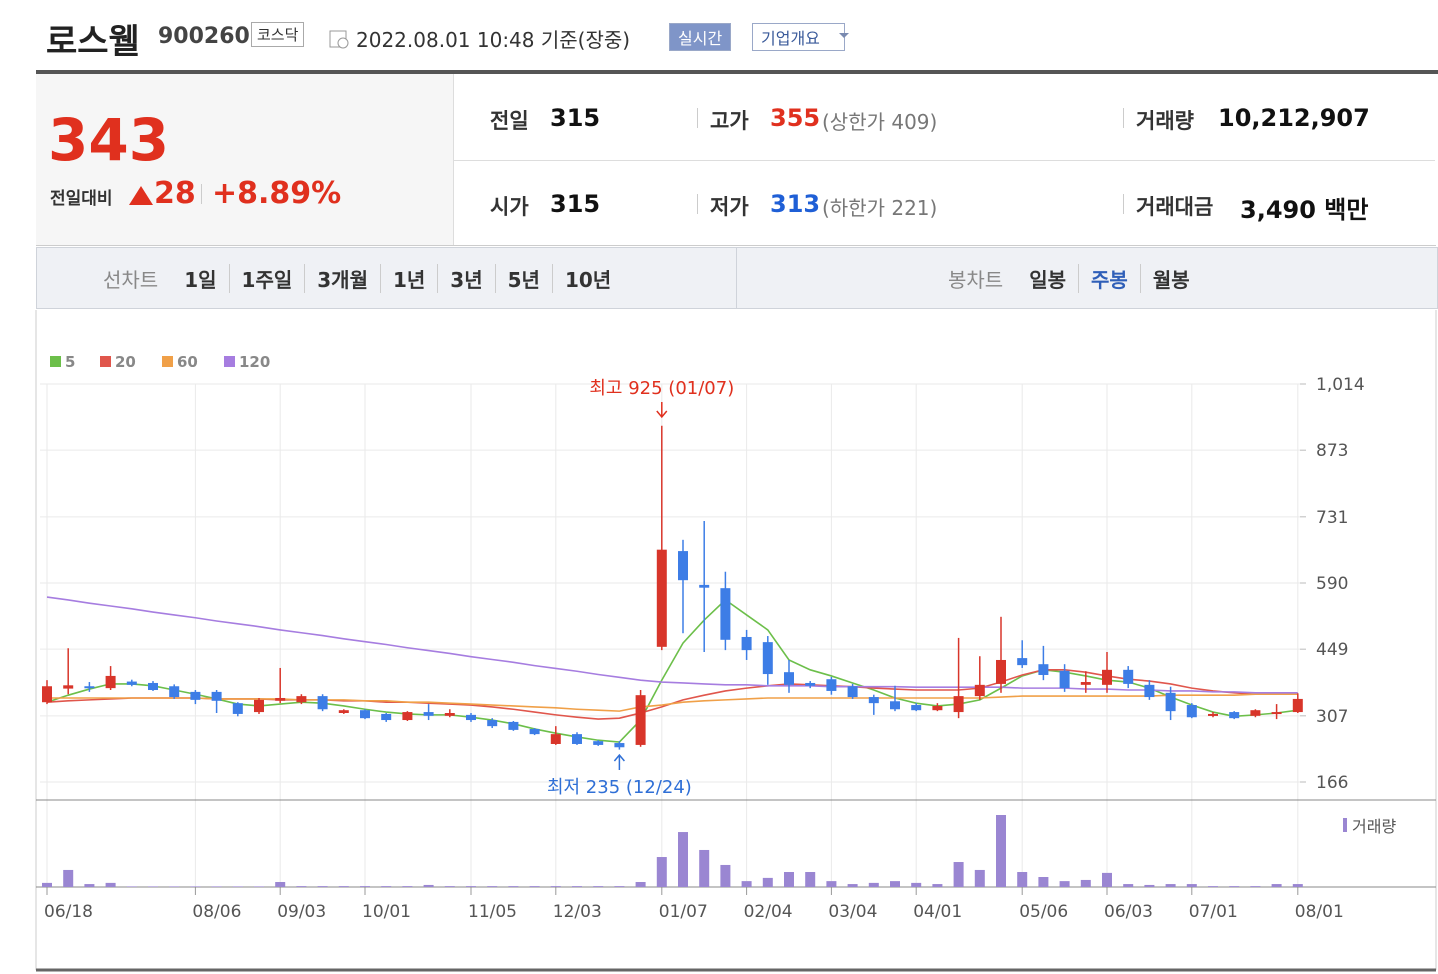  What do you see at coordinates (976, 280) in the screenshot?
I see `tab-label: 봉차트` at bounding box center [976, 280].